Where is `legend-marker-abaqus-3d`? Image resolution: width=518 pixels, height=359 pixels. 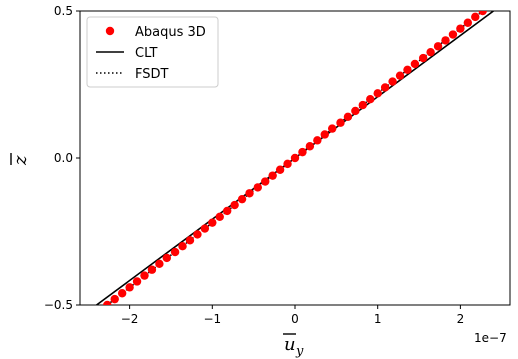 legend-marker-abaqus-3d is located at coordinates (110, 31).